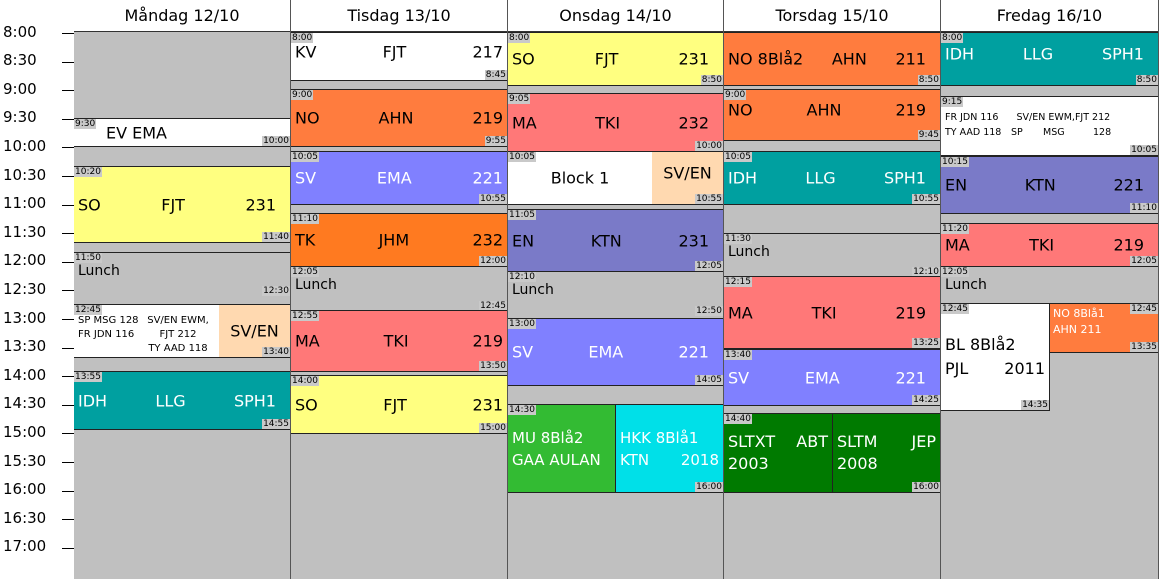  Describe the element at coordinates (740, 110) in the screenshot. I see `lesson-subject: NO` at that location.